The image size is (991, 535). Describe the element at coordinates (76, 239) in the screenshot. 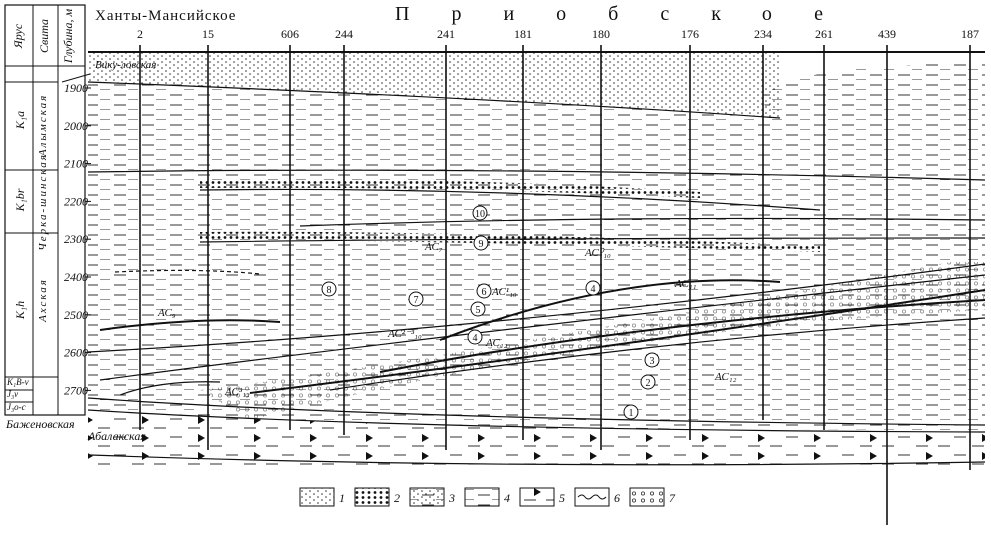

I see `depth-label: 2300` at that location.